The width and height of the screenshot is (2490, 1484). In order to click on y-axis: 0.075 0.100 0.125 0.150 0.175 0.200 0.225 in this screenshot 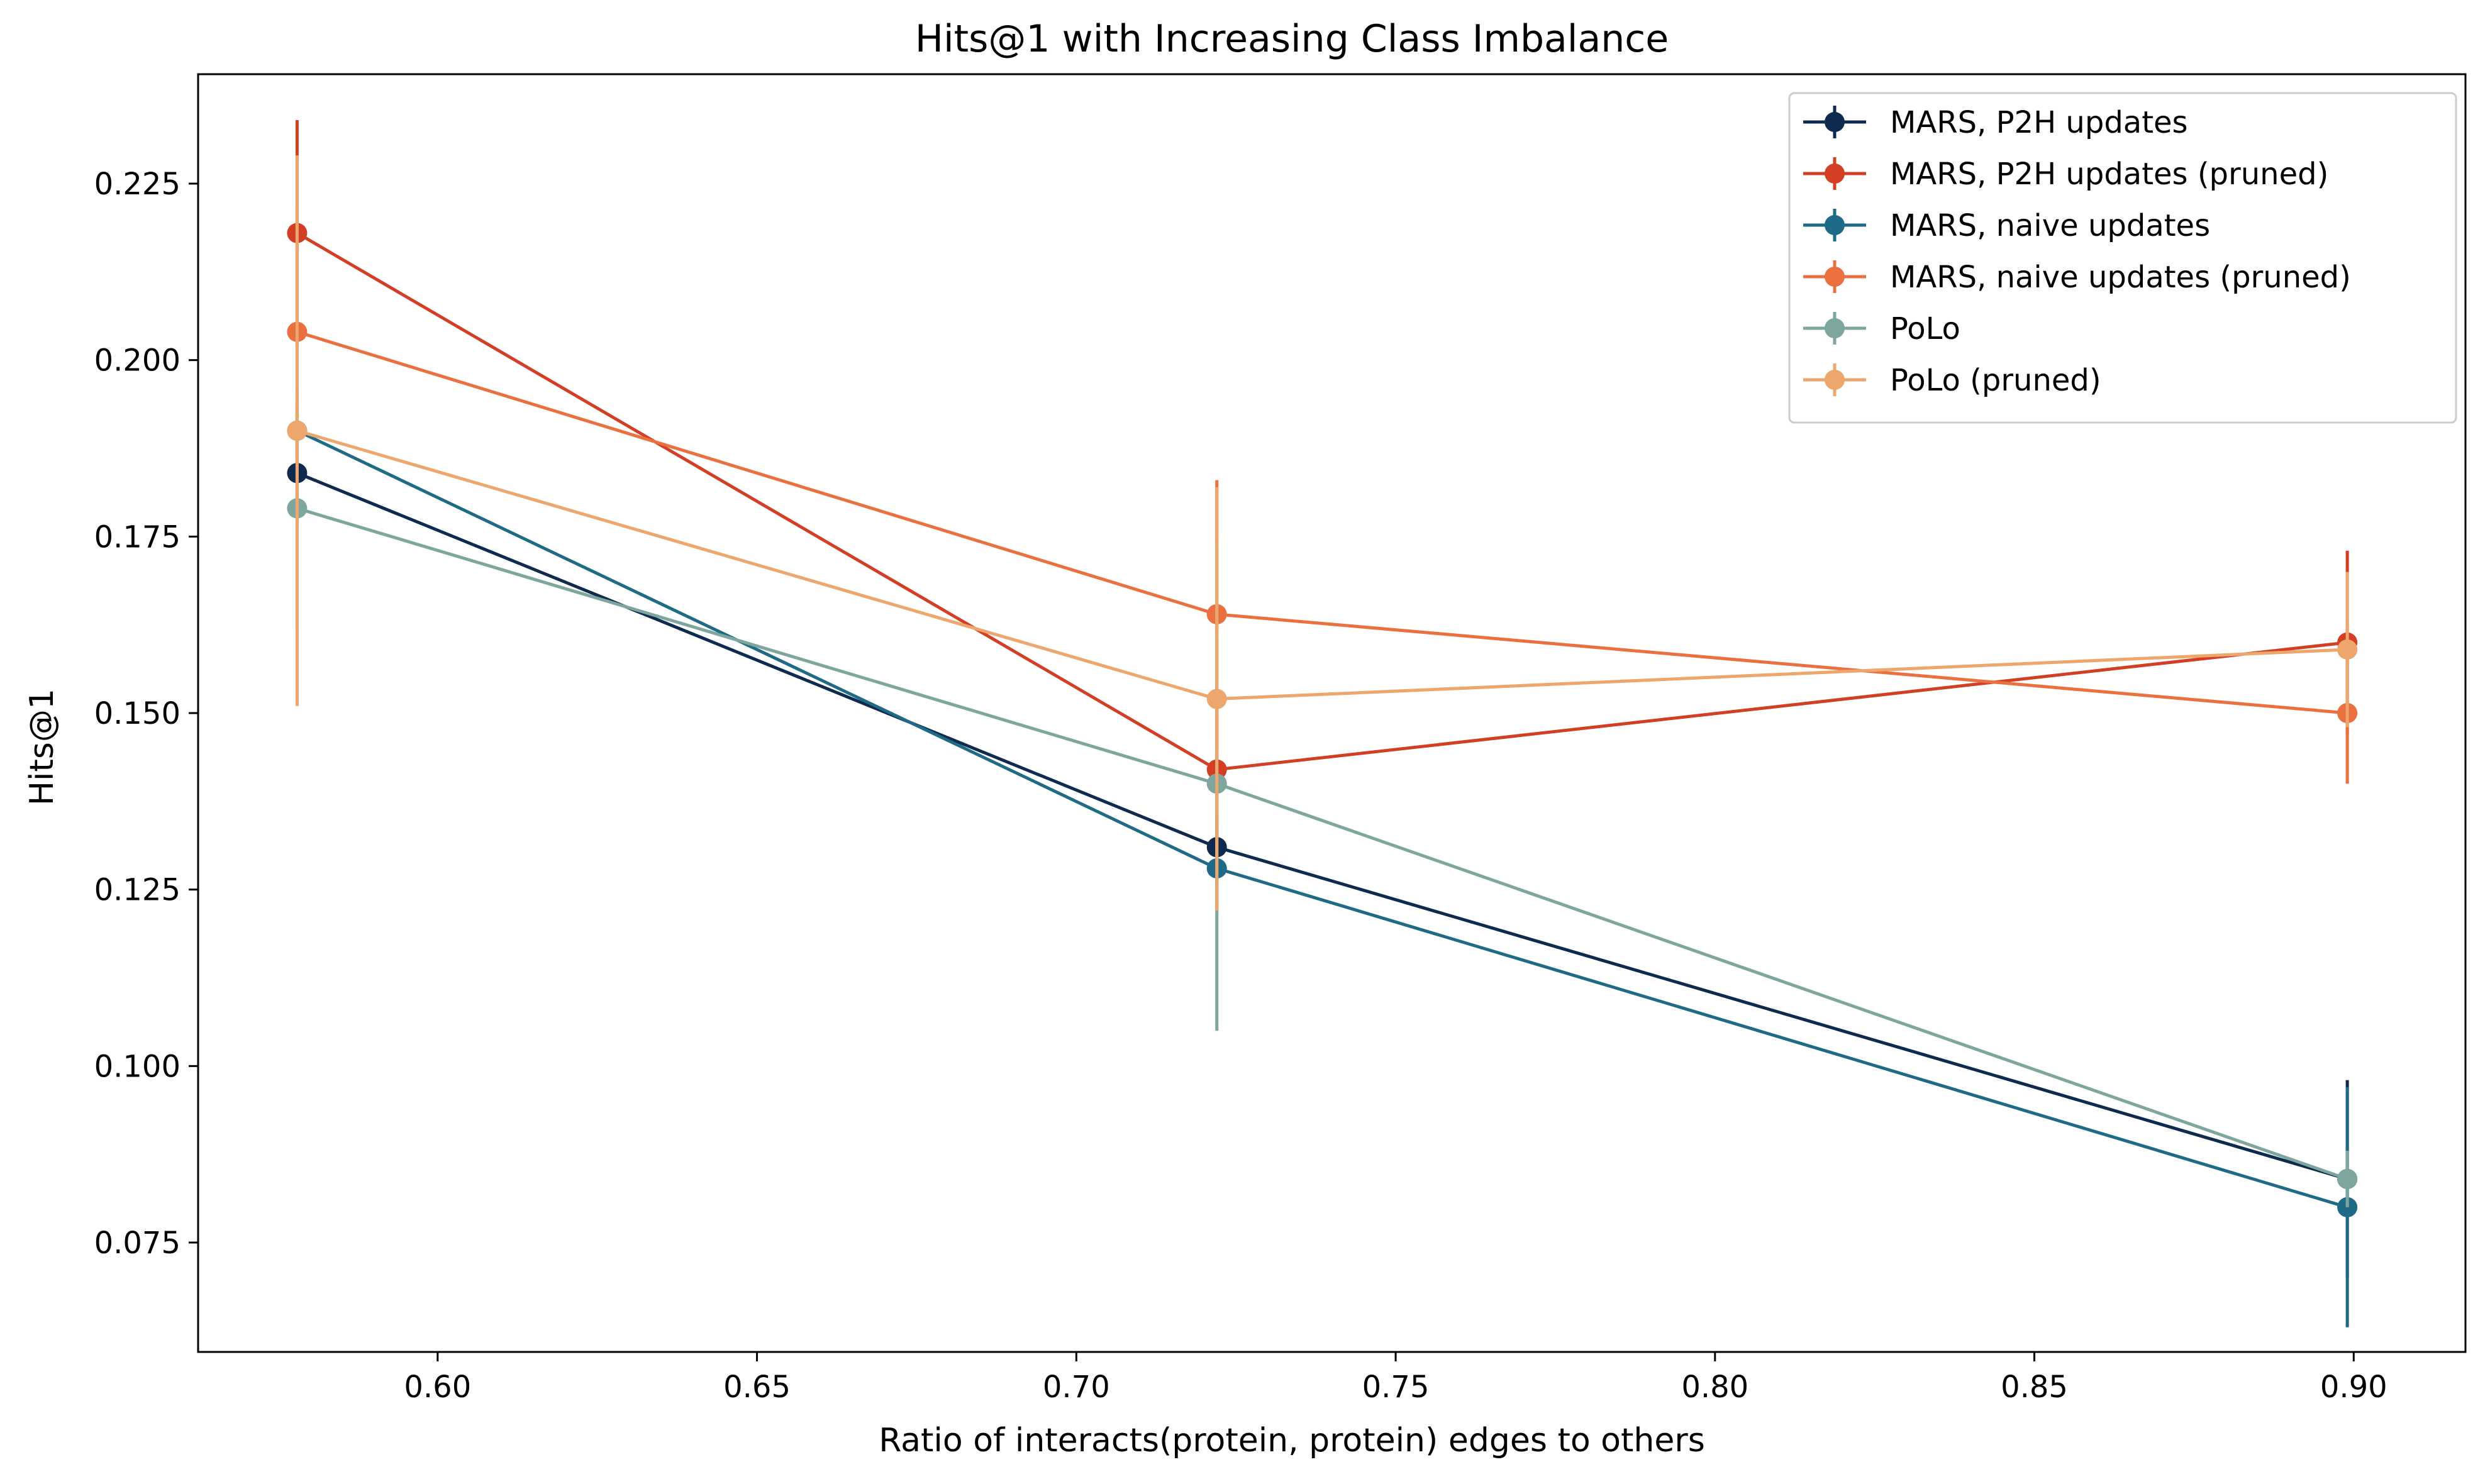, I will do `click(146, 714)`.